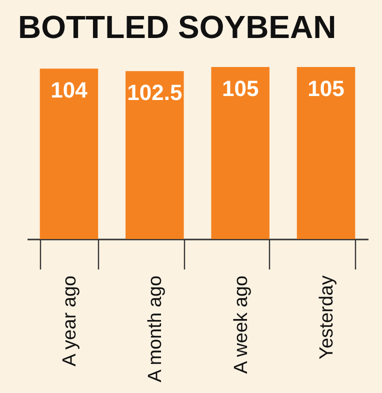 Image resolution: width=382 pixels, height=393 pixels. I want to click on x-tick-label: A week ago, so click(241, 325).